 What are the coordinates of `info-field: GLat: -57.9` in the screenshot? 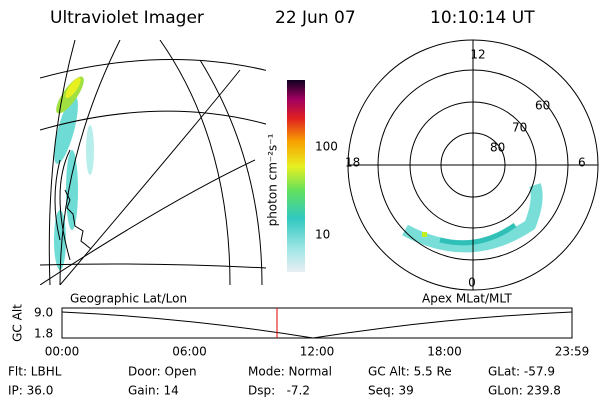 It's located at (521, 372).